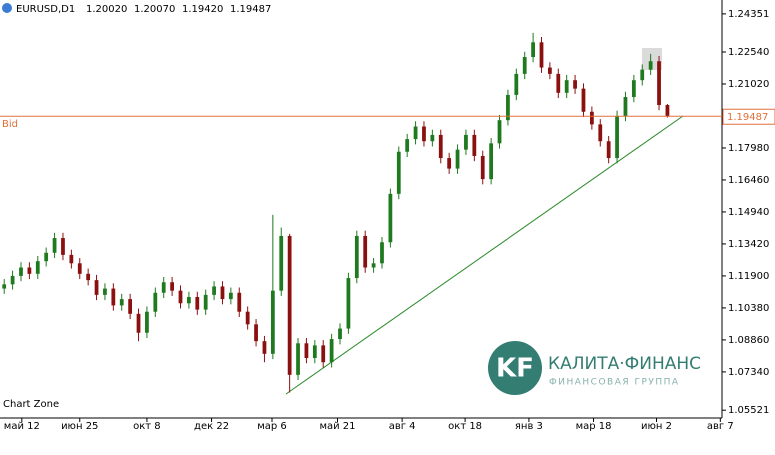  I want to click on chart-zone-label: Chart Zone, so click(31, 404).